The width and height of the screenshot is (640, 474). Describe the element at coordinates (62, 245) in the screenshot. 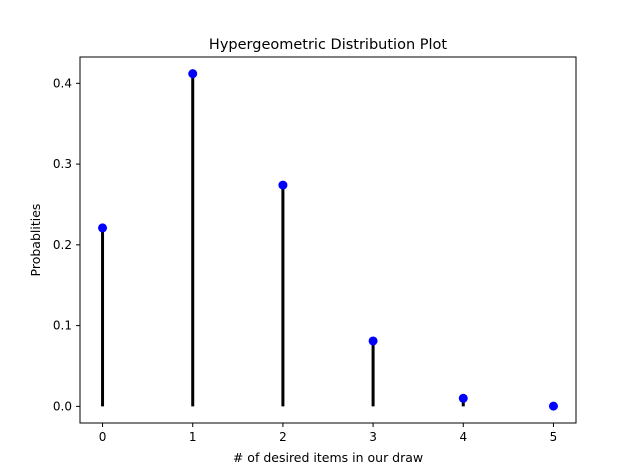

I see `y-tick-label: 0.2` at that location.